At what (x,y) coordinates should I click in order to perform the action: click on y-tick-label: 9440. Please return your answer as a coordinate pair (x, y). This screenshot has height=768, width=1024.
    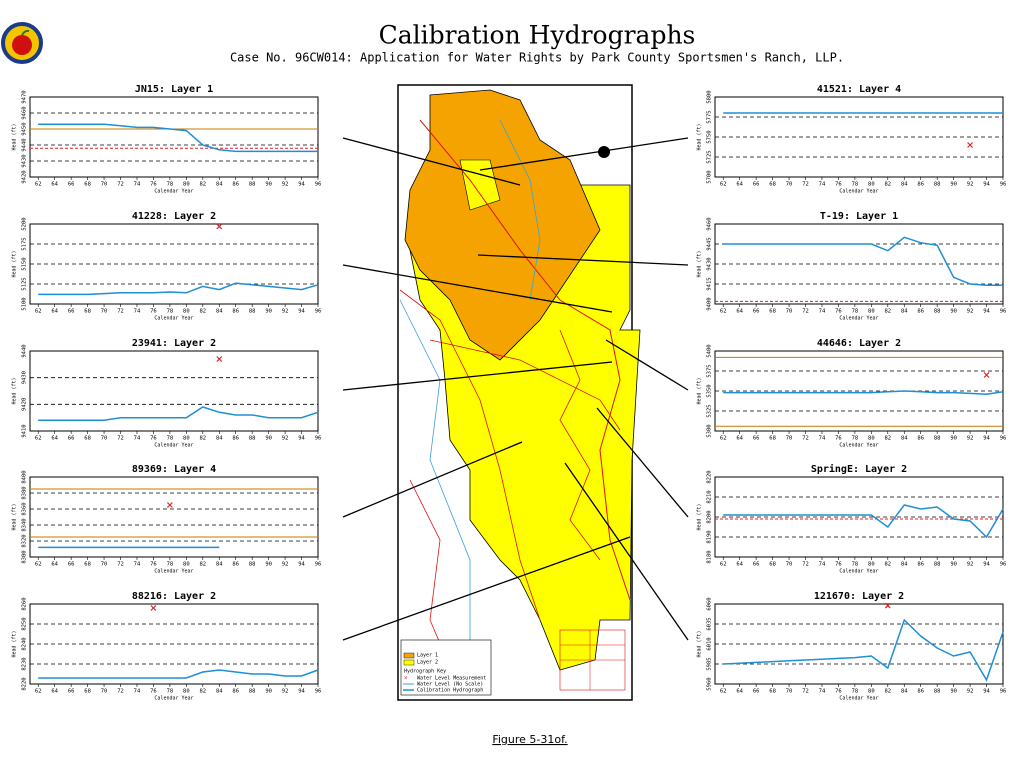
    Looking at the image, I should click on (25, 144).